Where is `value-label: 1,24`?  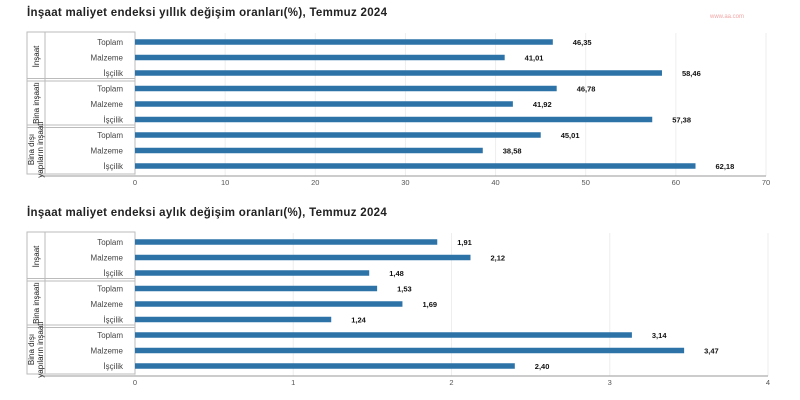
value-label: 1,24 is located at coordinates (358, 320).